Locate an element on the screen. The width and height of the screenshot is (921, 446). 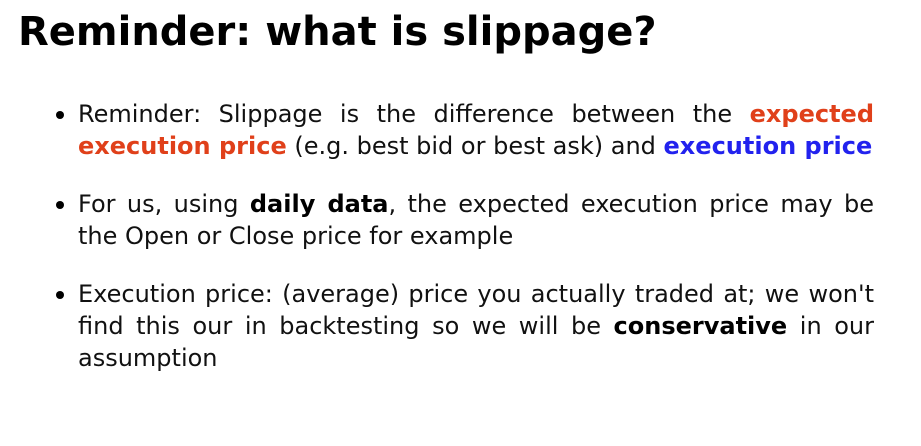
expected-execution-price-term: expected execution price is located at coordinates (476, 130).